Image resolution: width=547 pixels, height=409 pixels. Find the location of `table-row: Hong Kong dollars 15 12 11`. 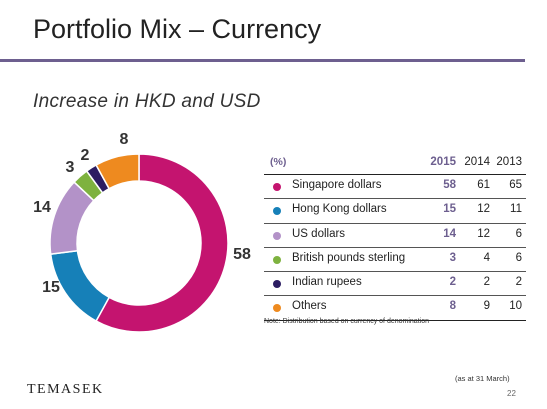

table-row: Hong Kong dollars 15 12 11 is located at coordinates (395, 211).